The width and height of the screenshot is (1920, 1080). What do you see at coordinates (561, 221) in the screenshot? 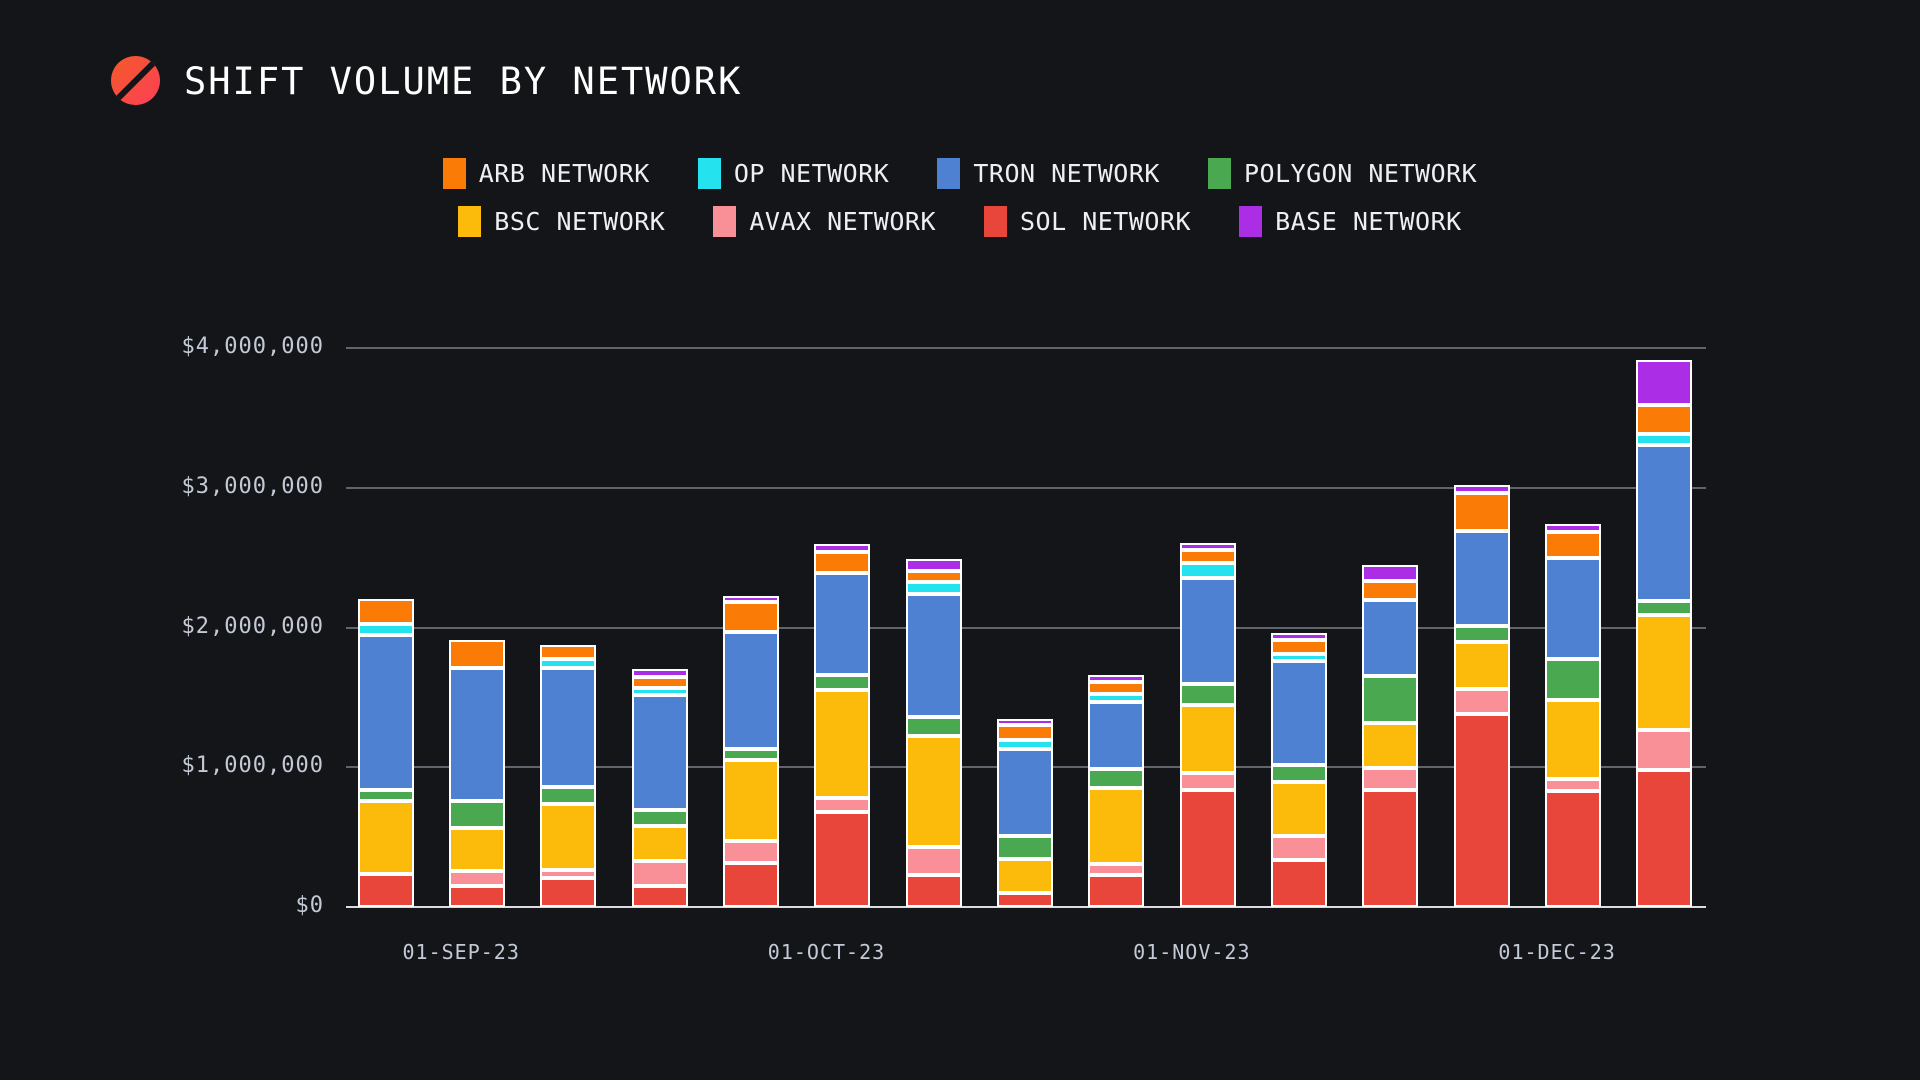
I see `legend-item-bsc: BSC NETWORK` at bounding box center [561, 221].